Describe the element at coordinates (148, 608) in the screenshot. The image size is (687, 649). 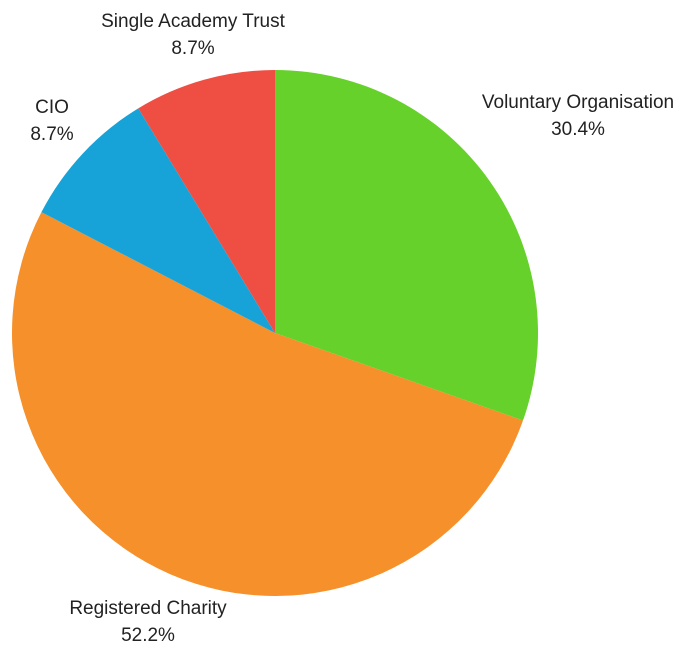
I see `slice-label: Registered Charity` at that location.